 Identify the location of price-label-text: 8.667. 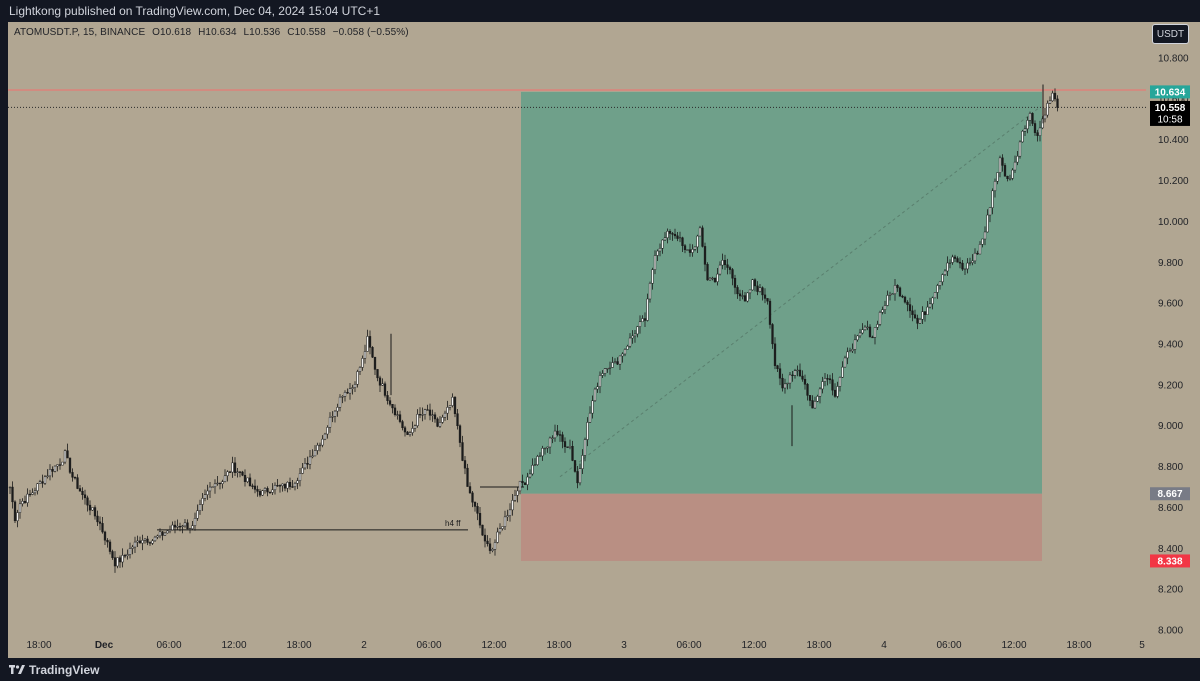
(1169, 494).